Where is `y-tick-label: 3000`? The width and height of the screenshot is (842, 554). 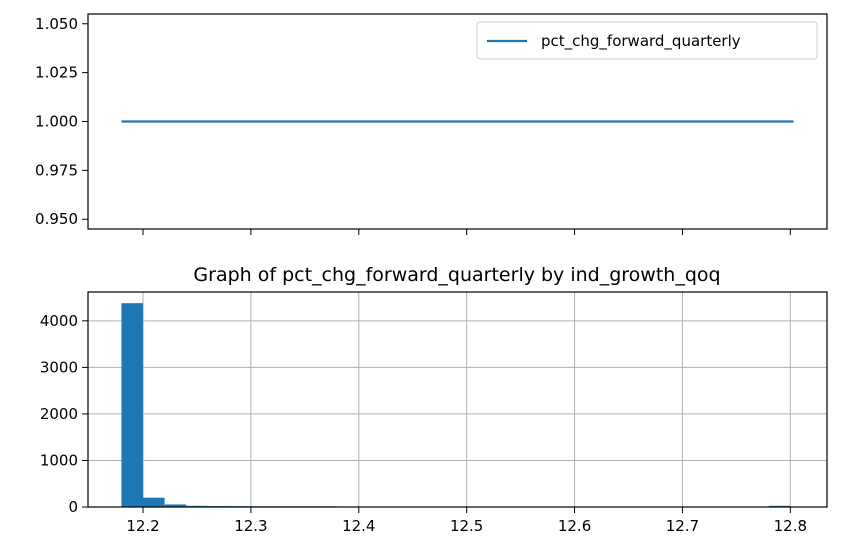
y-tick-label: 3000 is located at coordinates (59, 367).